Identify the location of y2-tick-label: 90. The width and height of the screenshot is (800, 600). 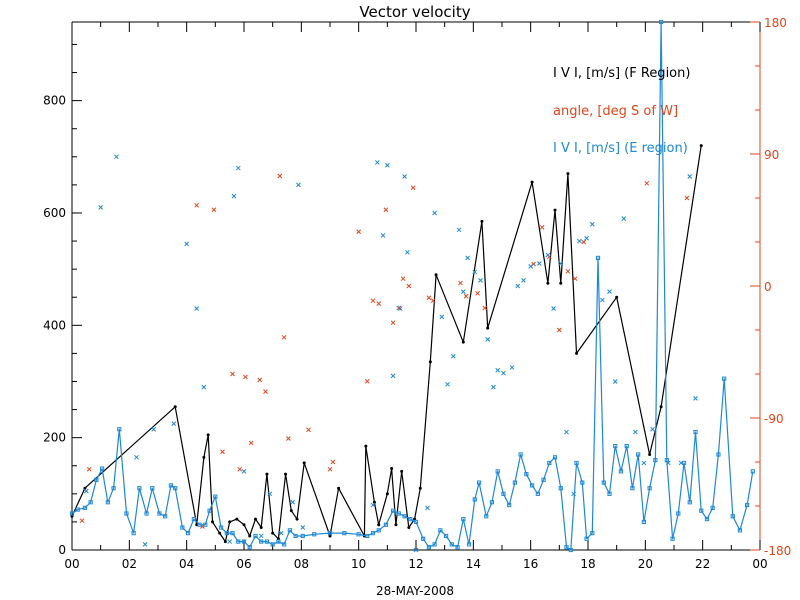
(771, 155).